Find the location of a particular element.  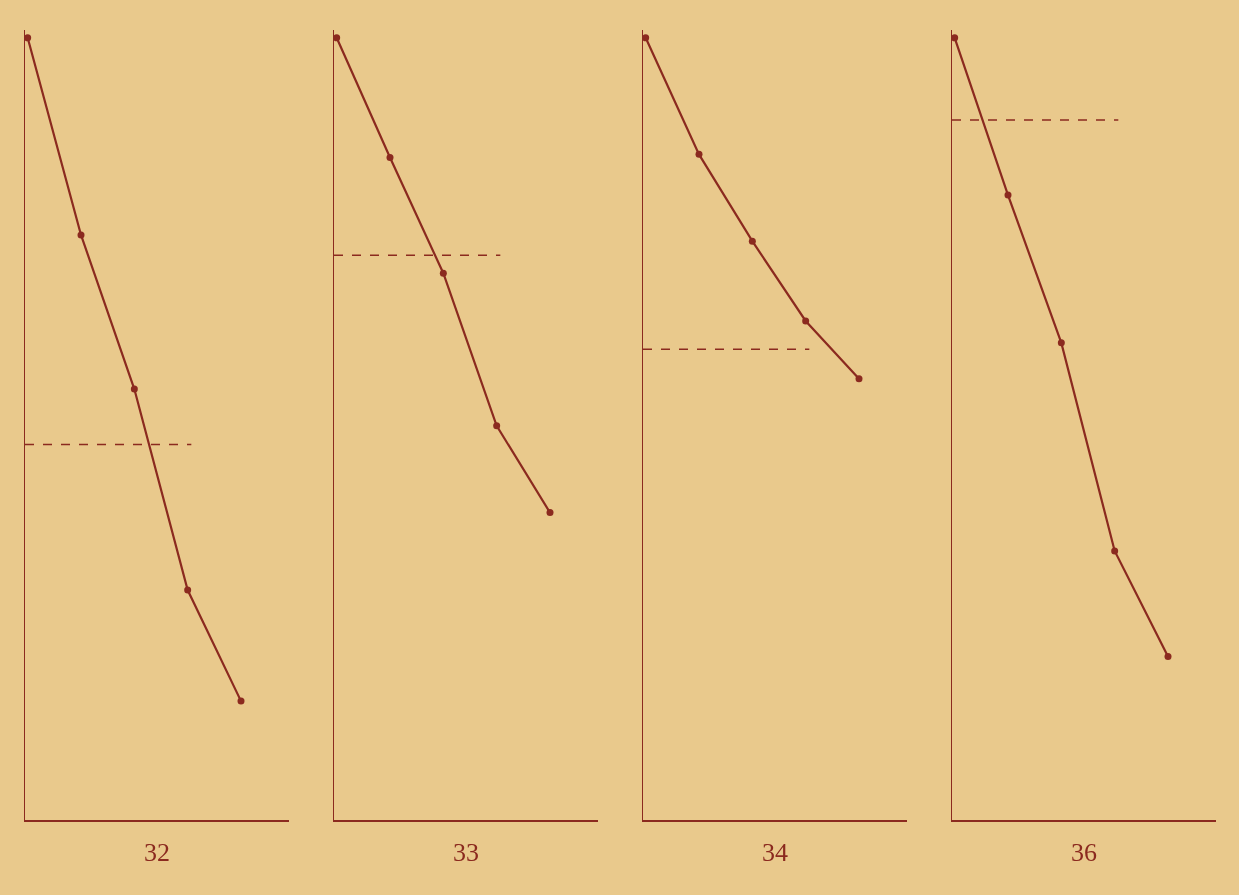

x-axis-title: 36 is located at coordinates (1084, 853).